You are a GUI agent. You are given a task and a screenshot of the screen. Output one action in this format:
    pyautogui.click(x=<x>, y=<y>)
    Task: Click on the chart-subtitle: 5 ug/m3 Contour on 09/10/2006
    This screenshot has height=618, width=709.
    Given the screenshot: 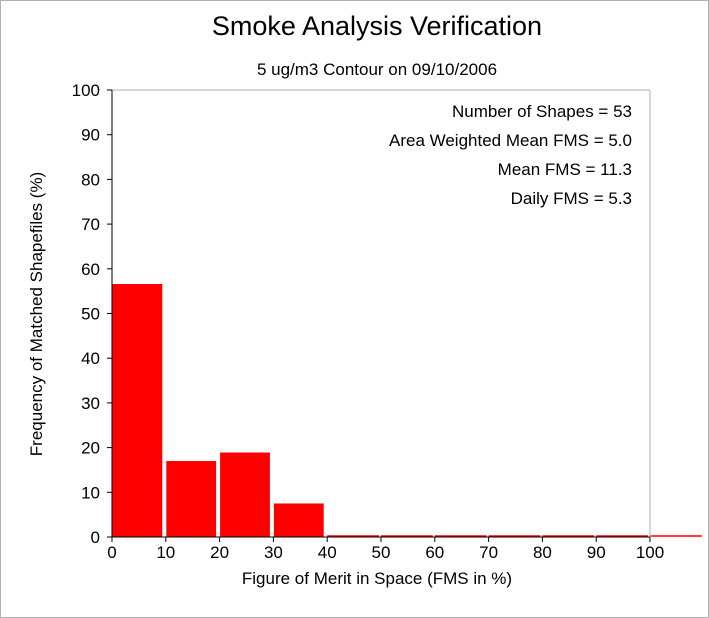 What is the action you would take?
    pyautogui.click(x=377, y=69)
    